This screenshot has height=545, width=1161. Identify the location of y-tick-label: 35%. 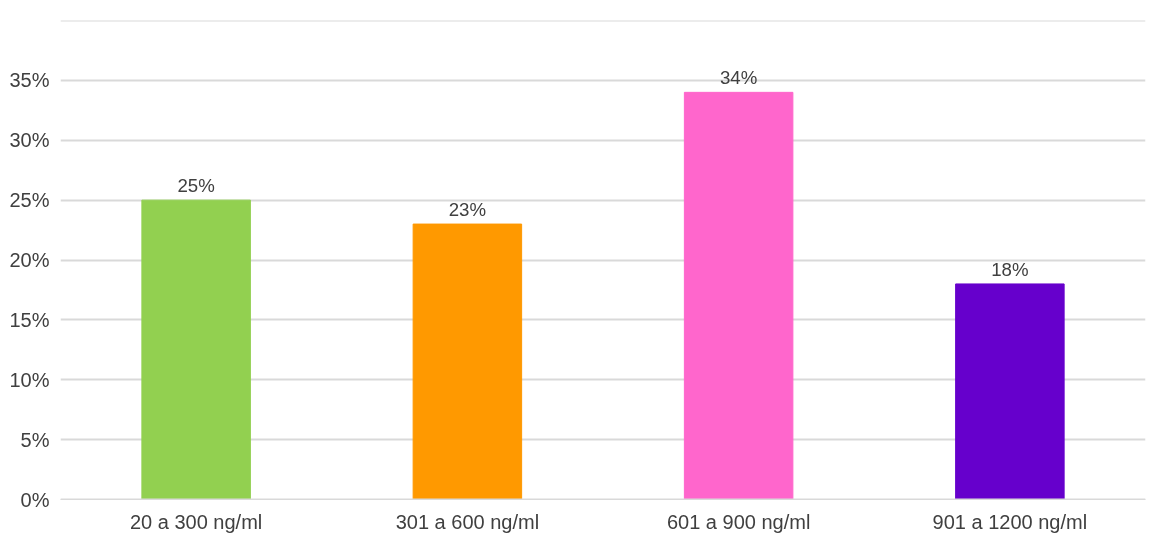
(29, 80).